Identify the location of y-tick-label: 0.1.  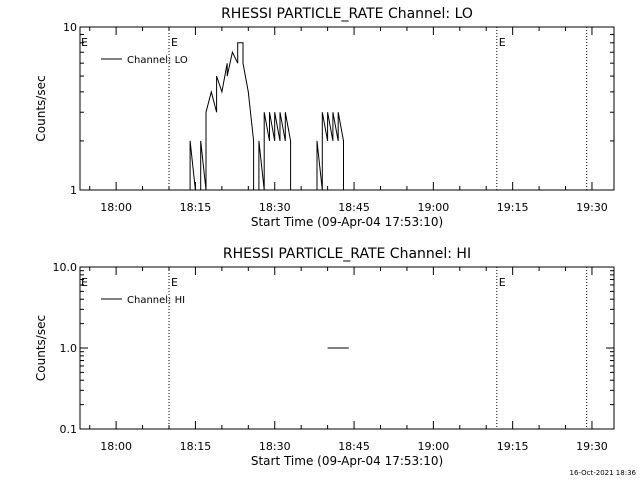
(69, 429).